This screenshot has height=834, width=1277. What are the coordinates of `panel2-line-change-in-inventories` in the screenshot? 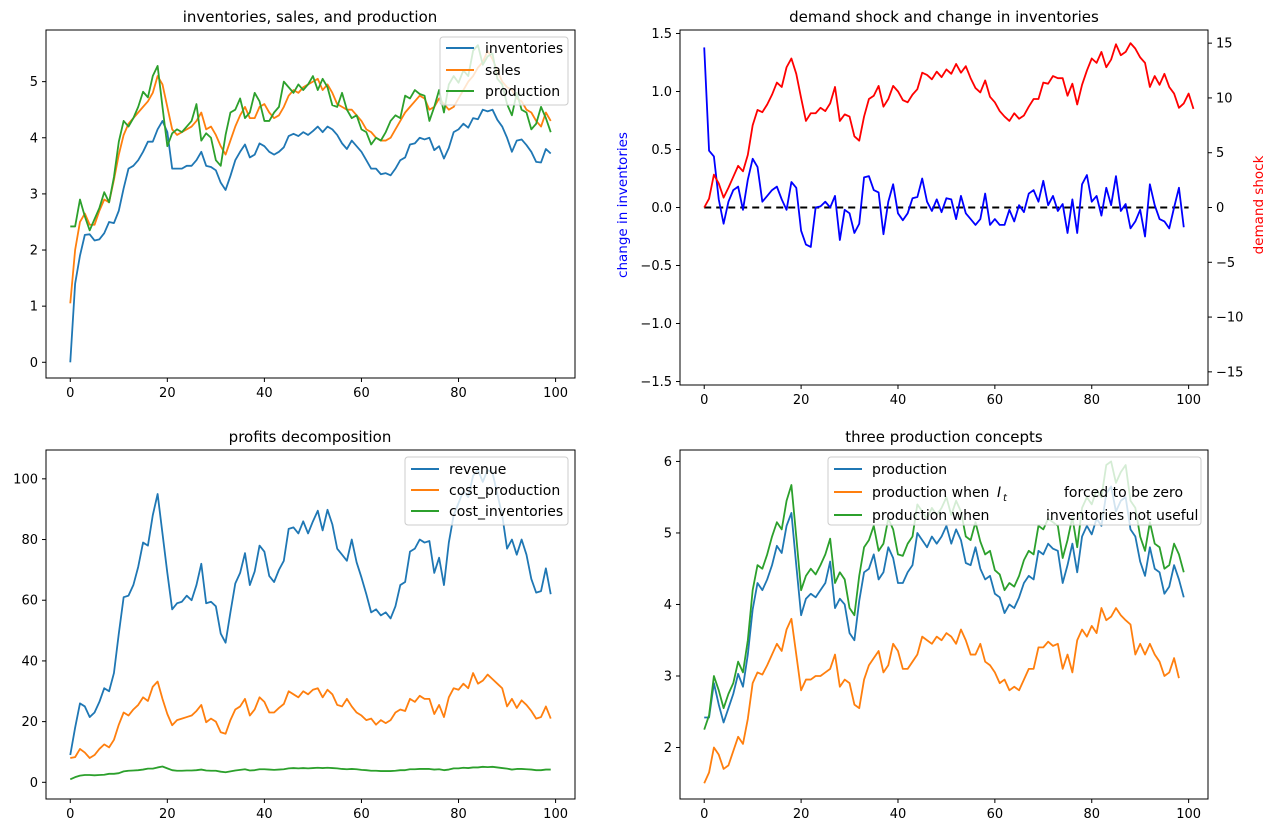 It's located at (944, 147).